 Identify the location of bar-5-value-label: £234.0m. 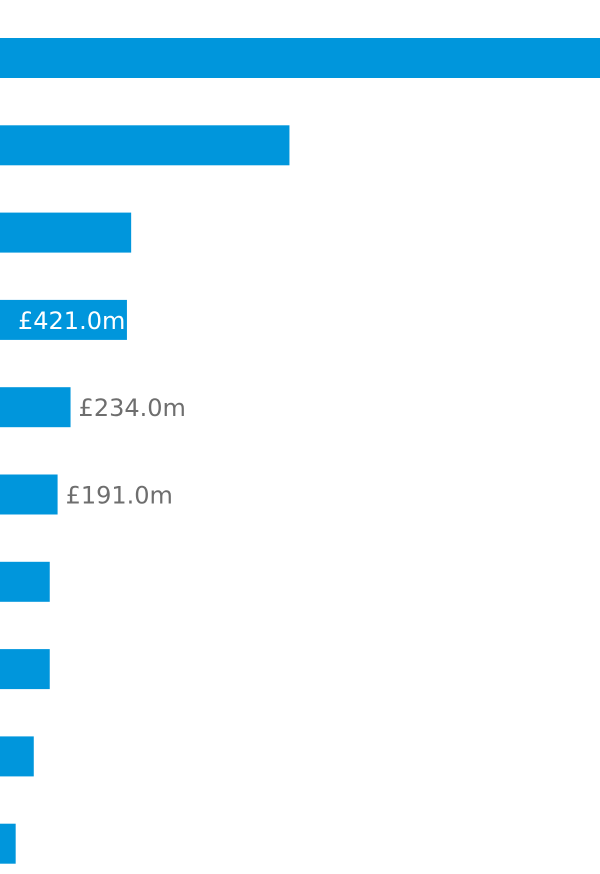
(132, 408).